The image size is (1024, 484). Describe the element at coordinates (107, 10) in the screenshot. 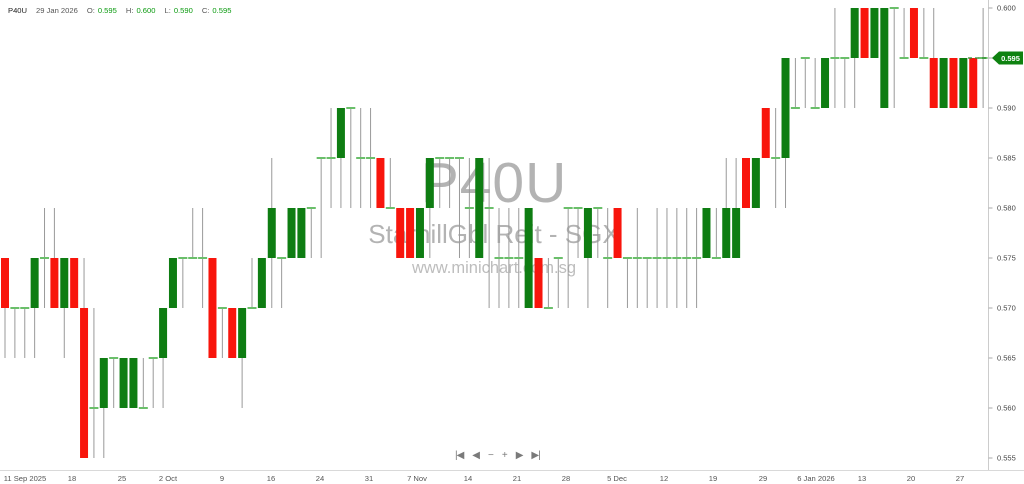

I see `open-value: 0.595` at that location.